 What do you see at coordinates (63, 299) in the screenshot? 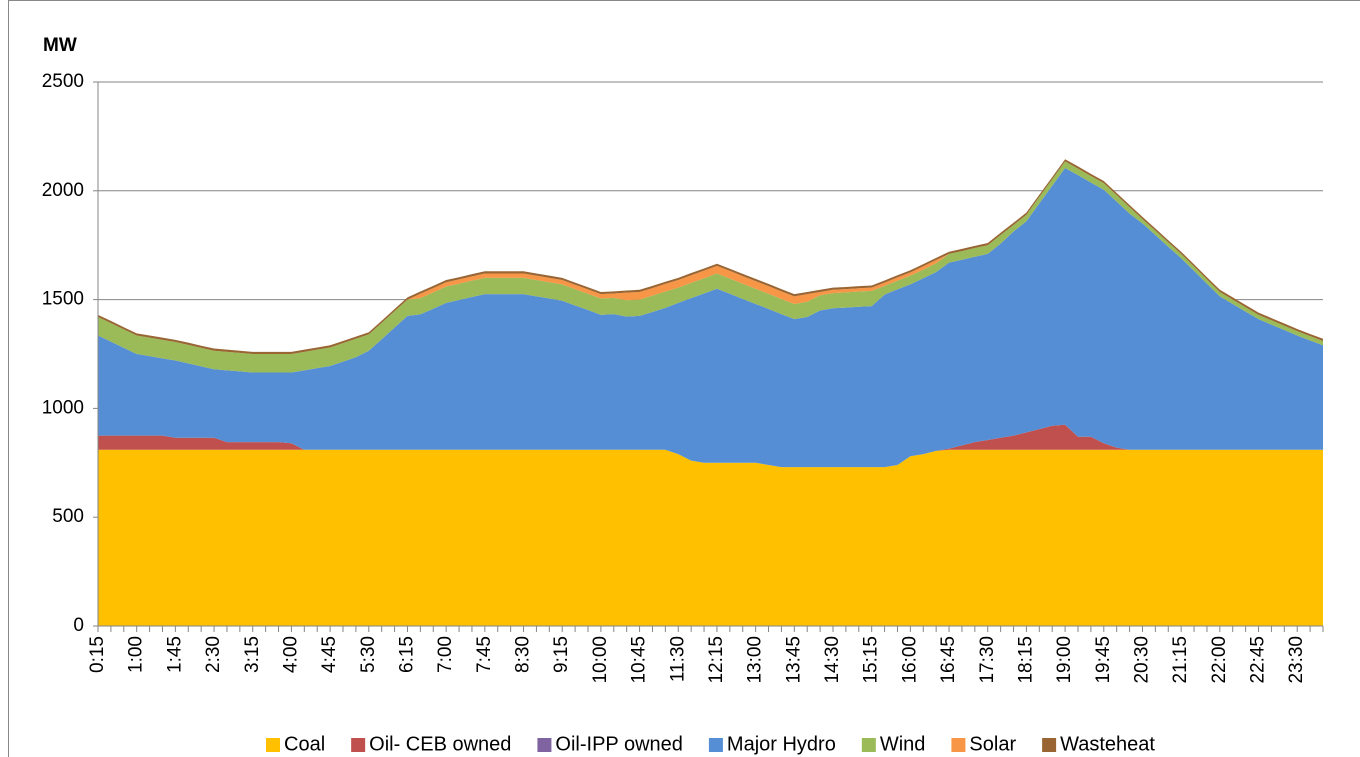
I see `y-tick-label: 1500` at bounding box center [63, 299].